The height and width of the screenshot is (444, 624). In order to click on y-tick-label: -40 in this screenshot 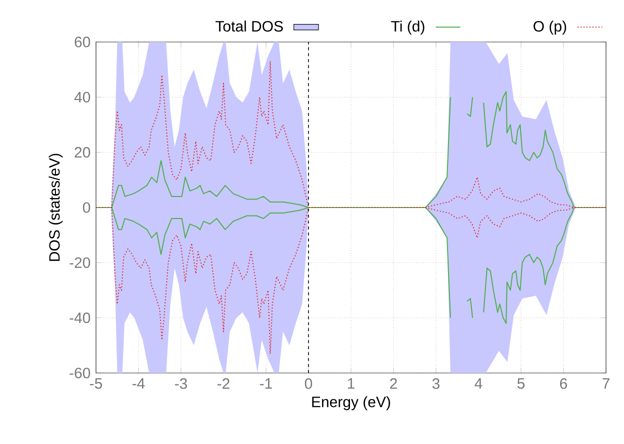, I will do `click(80, 318)`.